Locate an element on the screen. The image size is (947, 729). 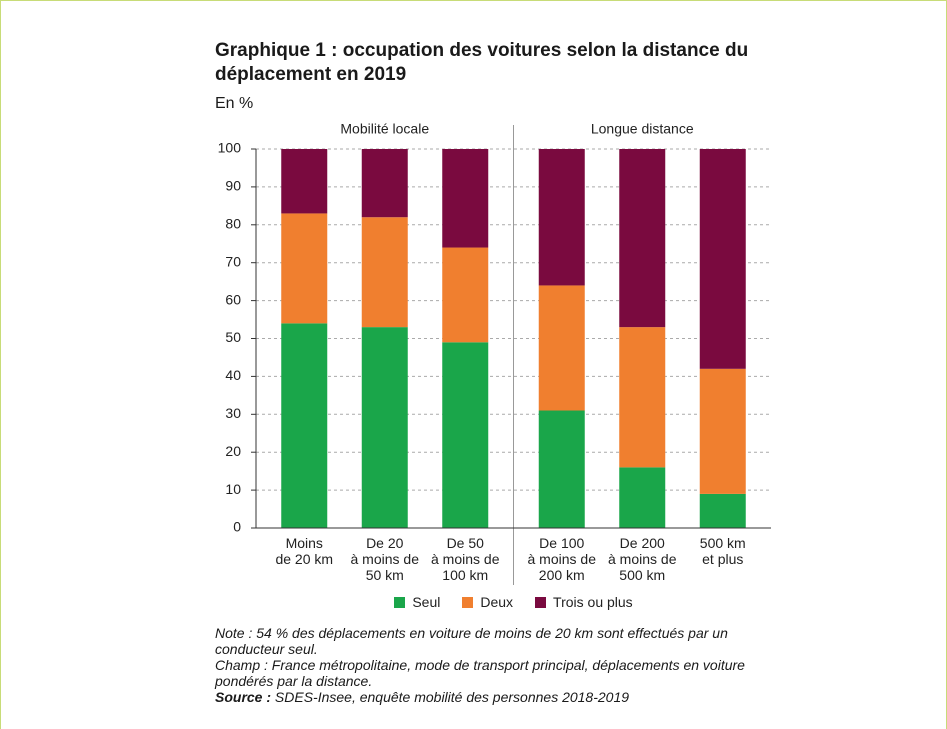
y-tick-label: 30 is located at coordinates (233, 413).